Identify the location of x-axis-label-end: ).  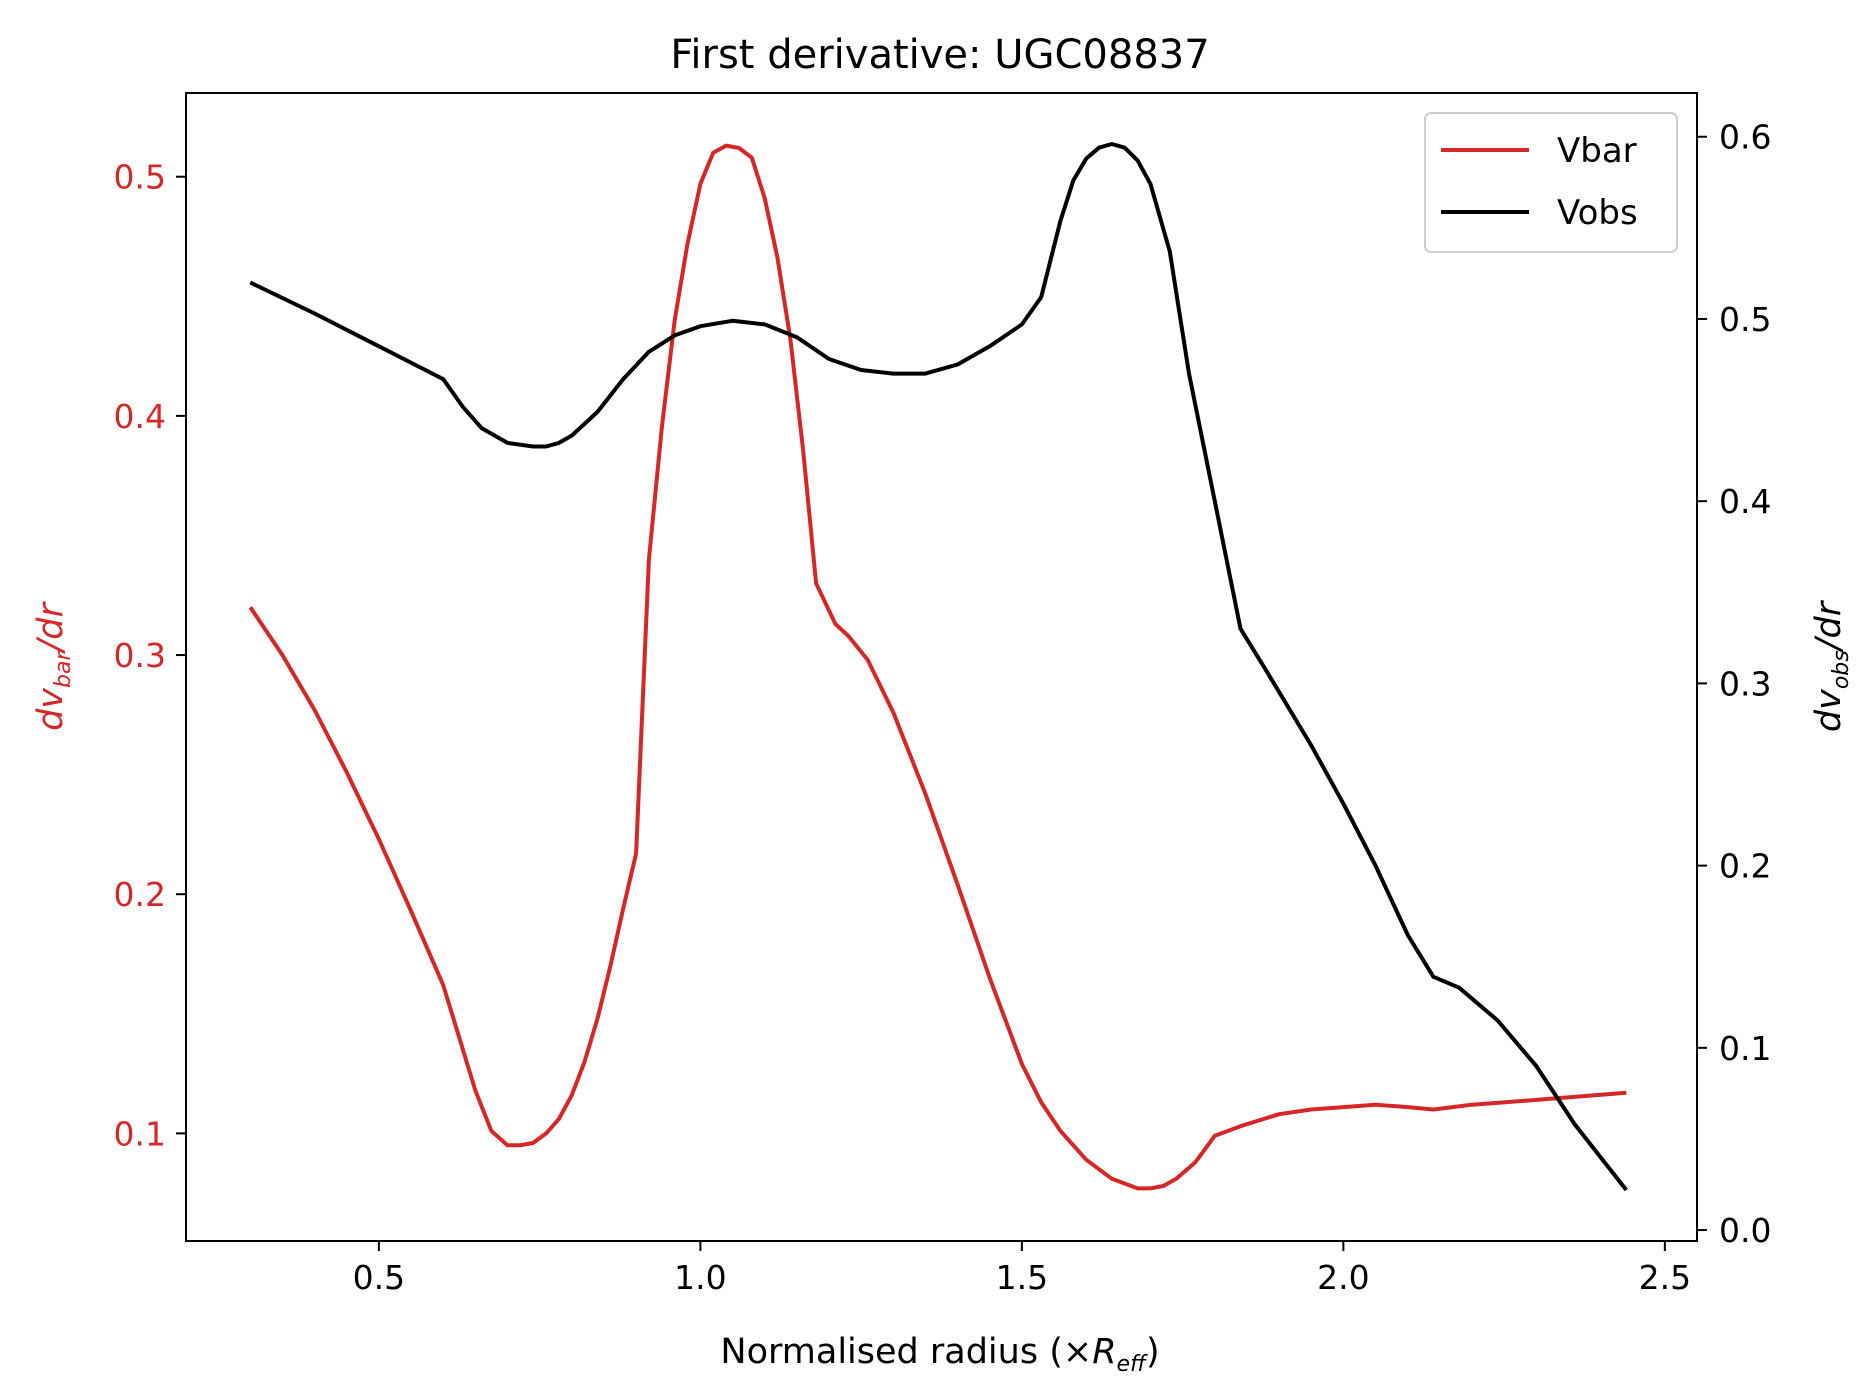
(1153, 1352).